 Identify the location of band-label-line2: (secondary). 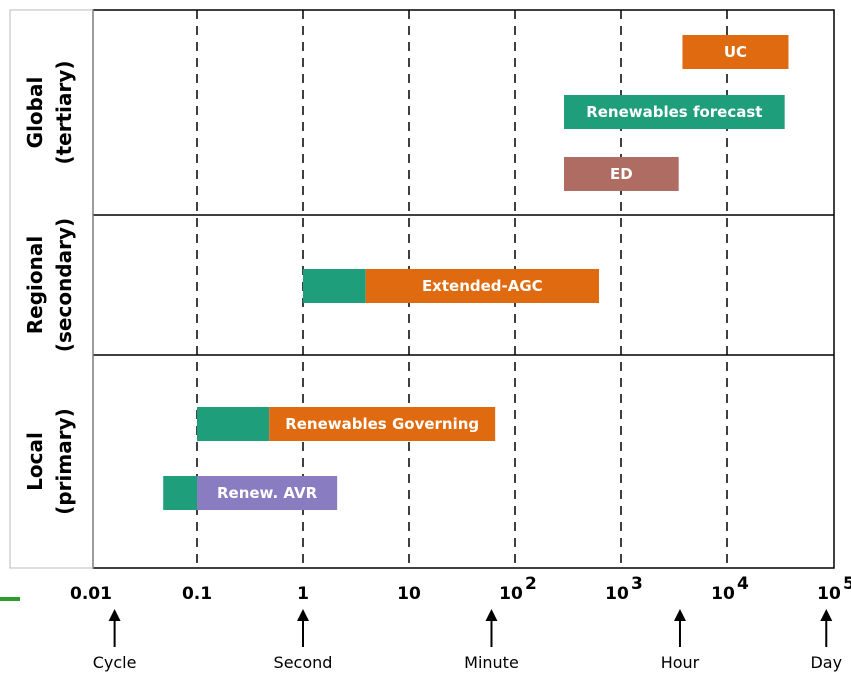
(64, 285).